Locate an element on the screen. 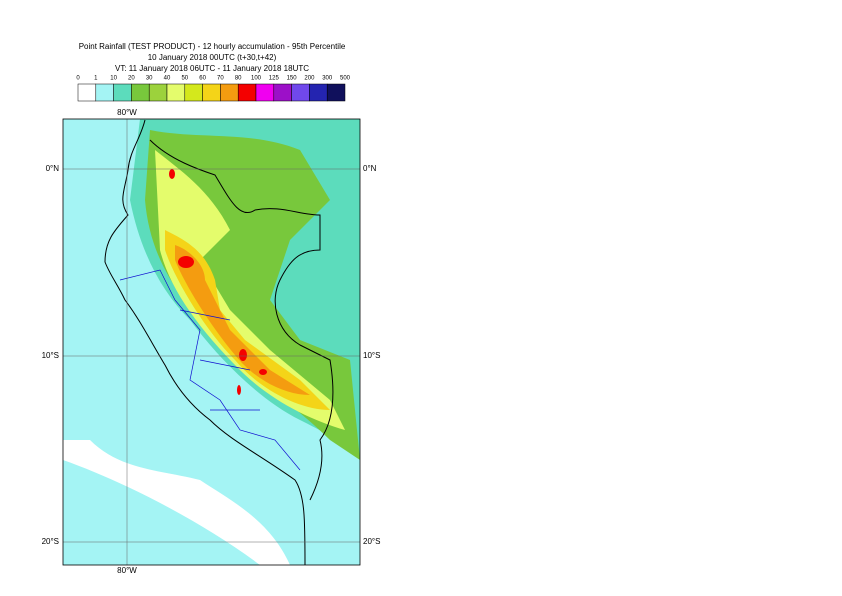  colorbar-label: 300 is located at coordinates (327, 79).